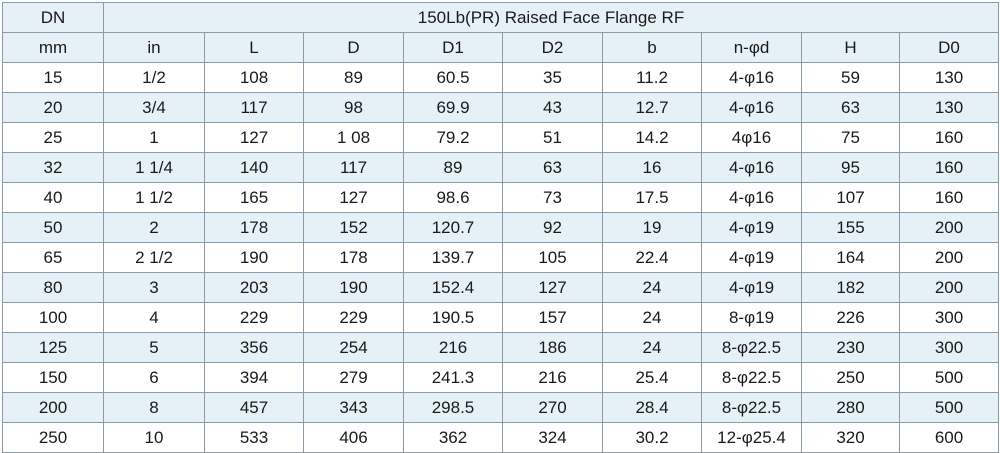  Describe the element at coordinates (850, 47) in the screenshot. I see `header-h: H` at that location.